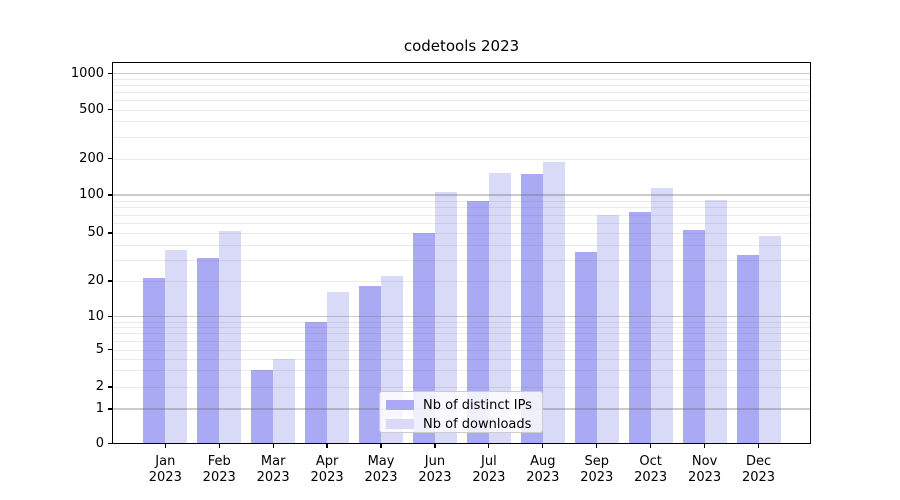 The height and width of the screenshot is (500, 900). What do you see at coordinates (704, 461) in the screenshot?
I see `x-tick-label-month: Nov` at bounding box center [704, 461].